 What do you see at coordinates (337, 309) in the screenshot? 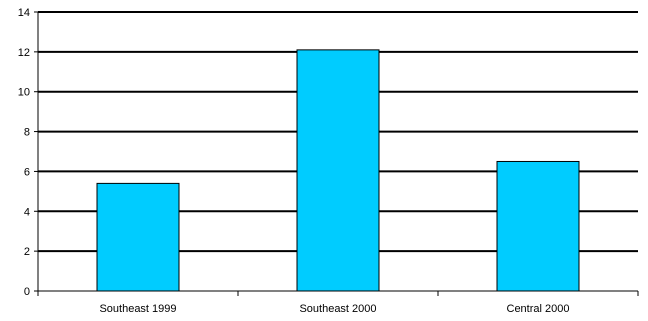
I see `x-tick-label: Southeast 2000` at bounding box center [337, 309].